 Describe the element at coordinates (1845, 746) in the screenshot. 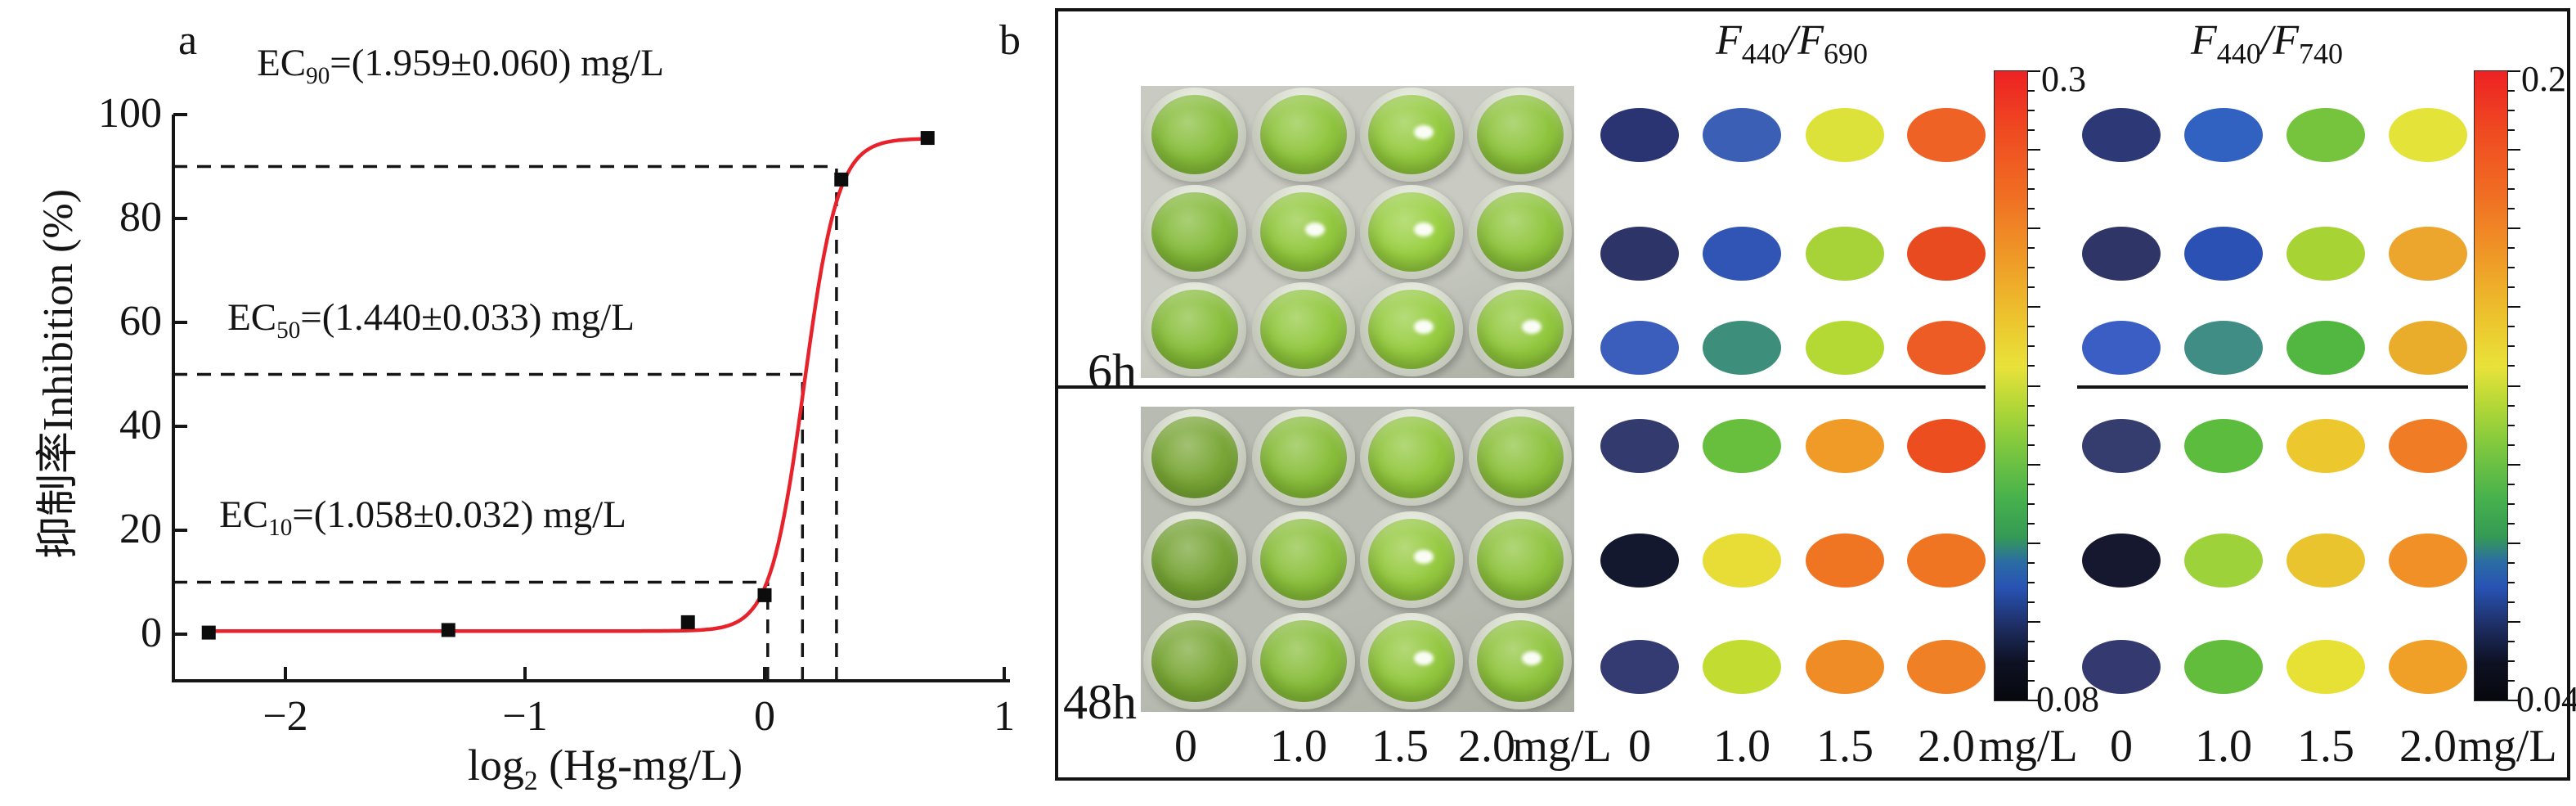

I see `conc-label: 1.5` at that location.